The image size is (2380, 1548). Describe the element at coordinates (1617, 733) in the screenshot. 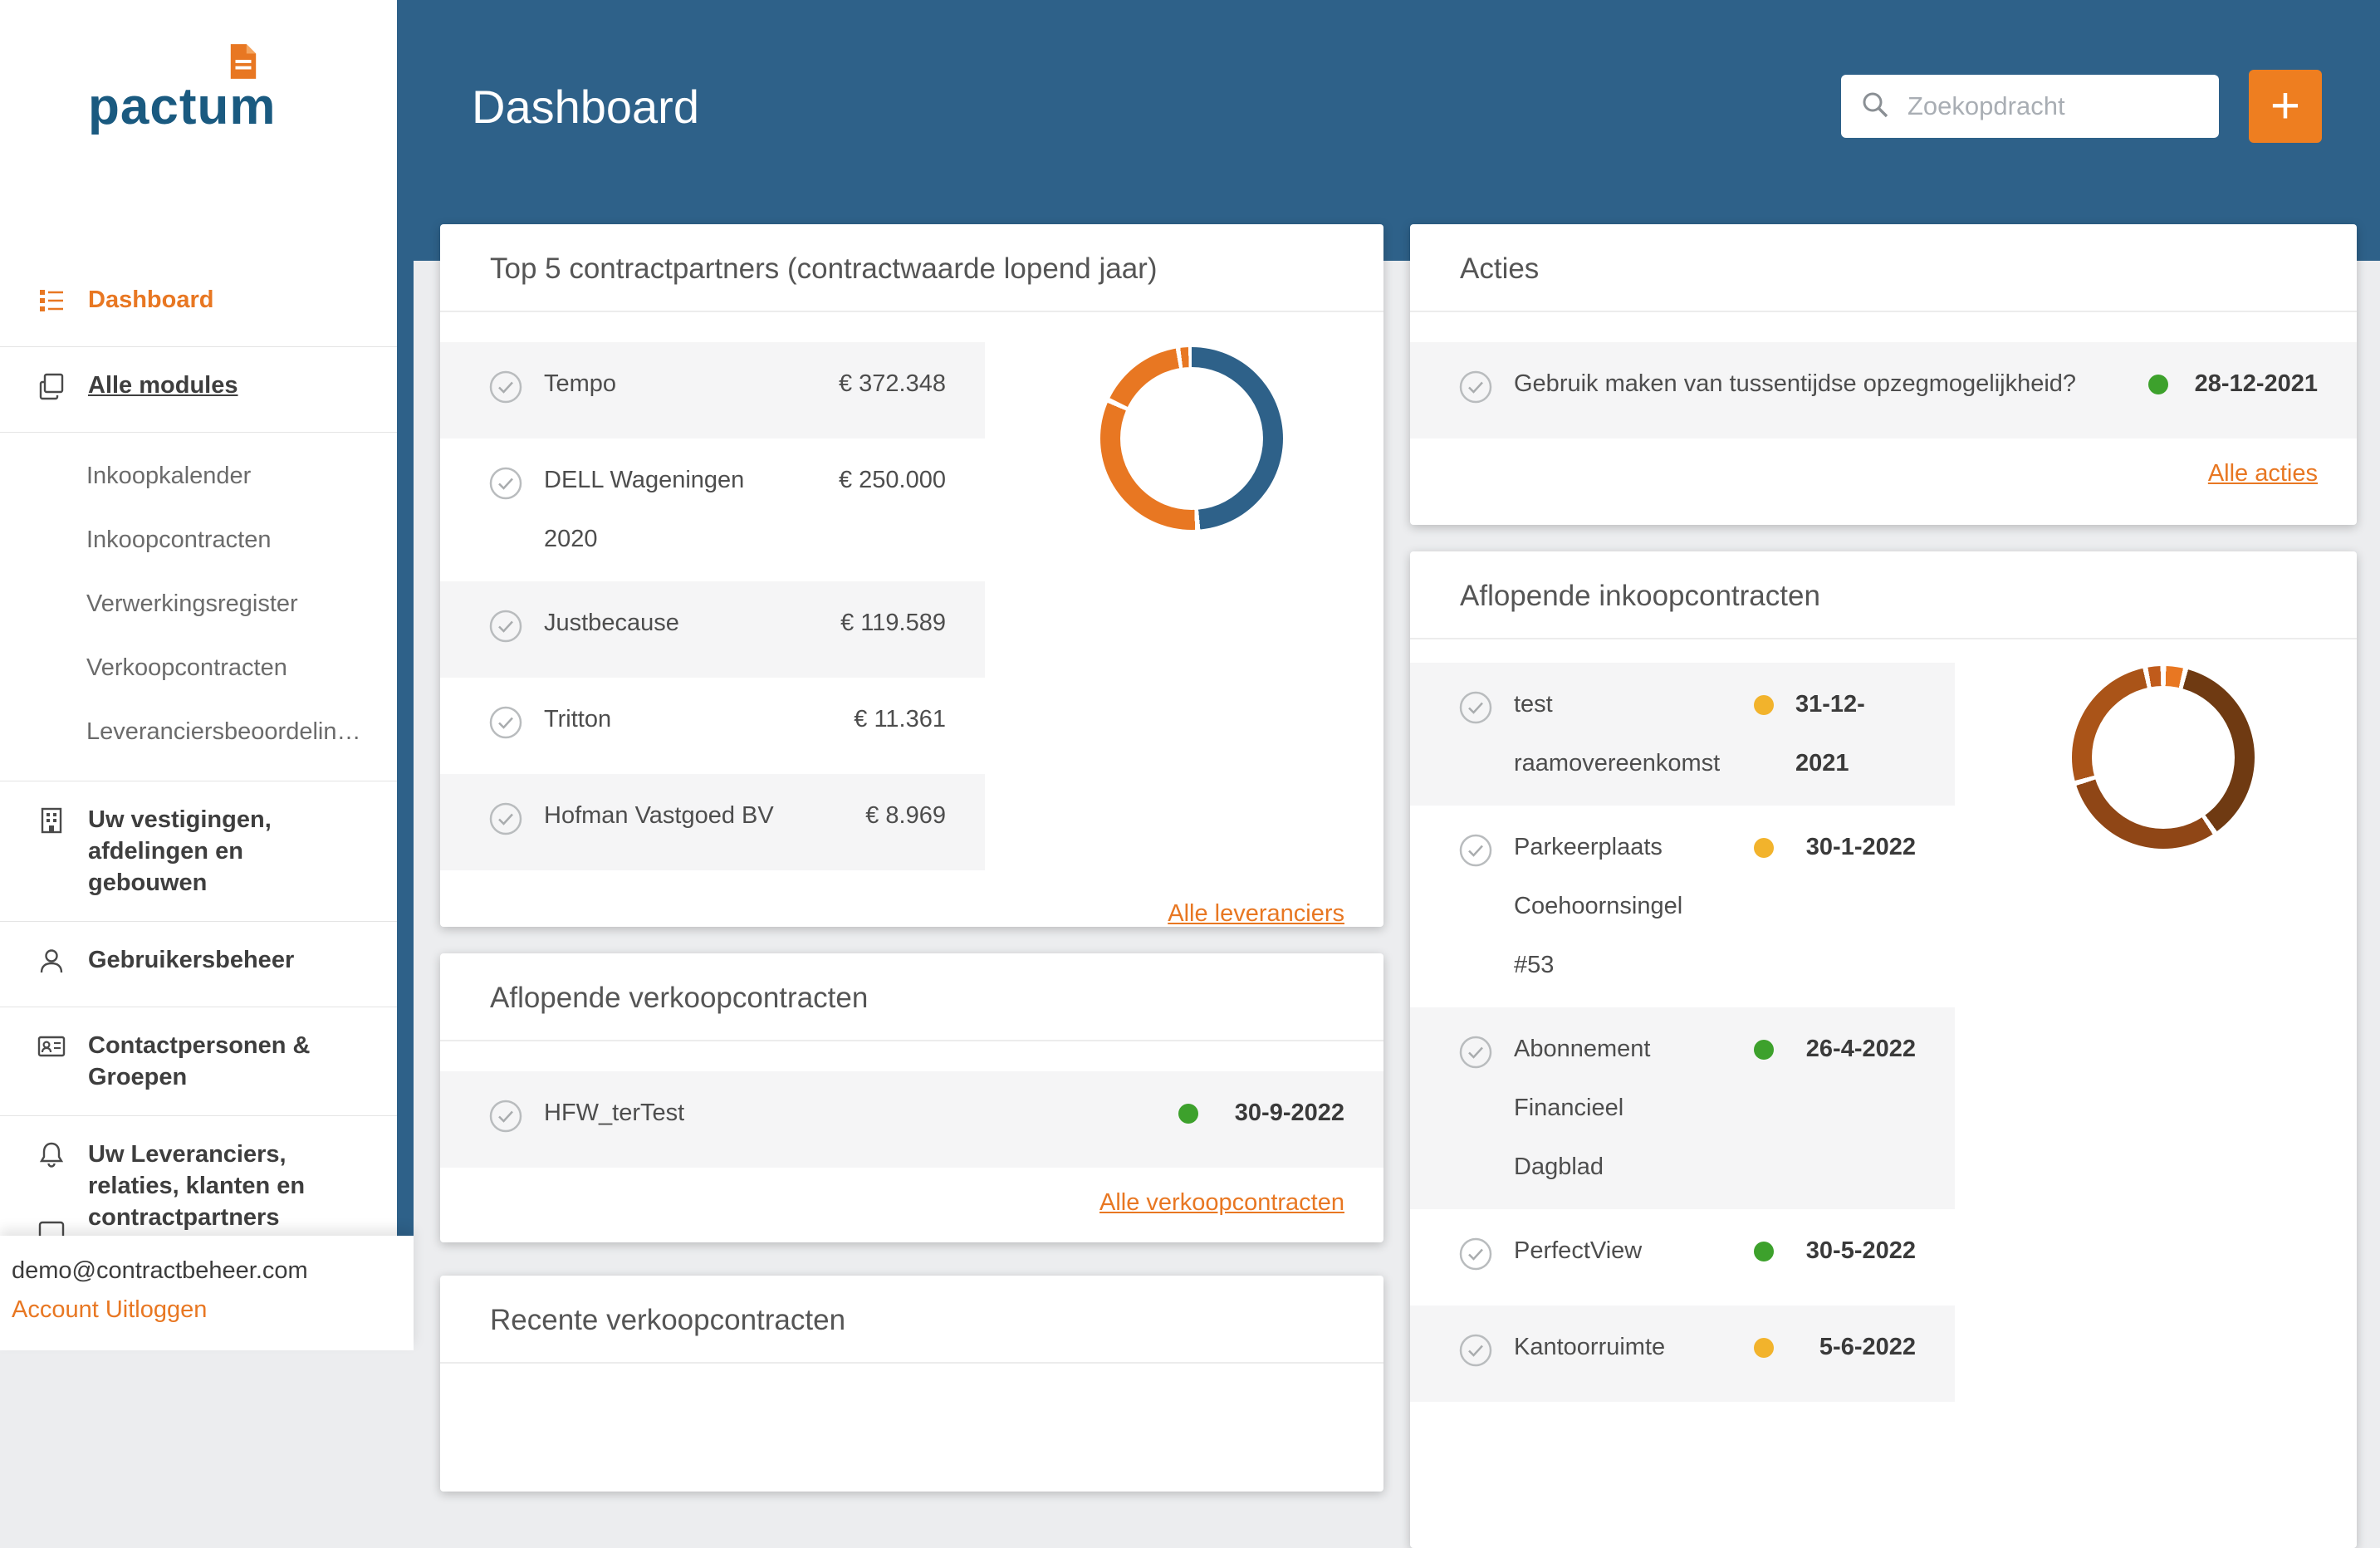

I see `contract-name: test raamovereenkomst` at that location.